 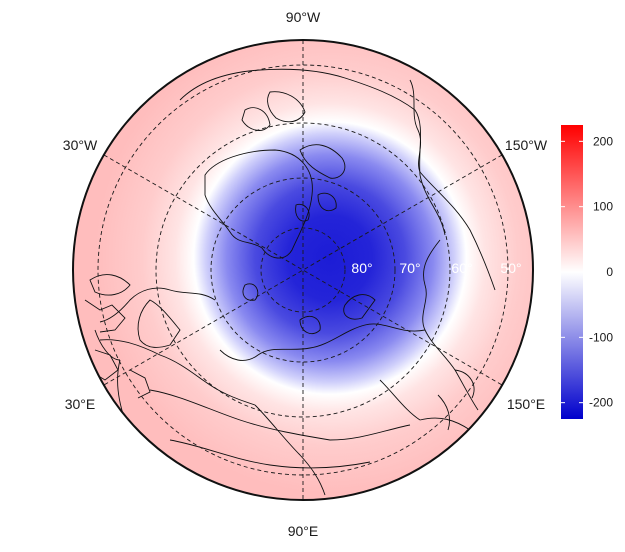 What do you see at coordinates (303, 17) in the screenshot?
I see `lon-label-top: 90°W` at bounding box center [303, 17].